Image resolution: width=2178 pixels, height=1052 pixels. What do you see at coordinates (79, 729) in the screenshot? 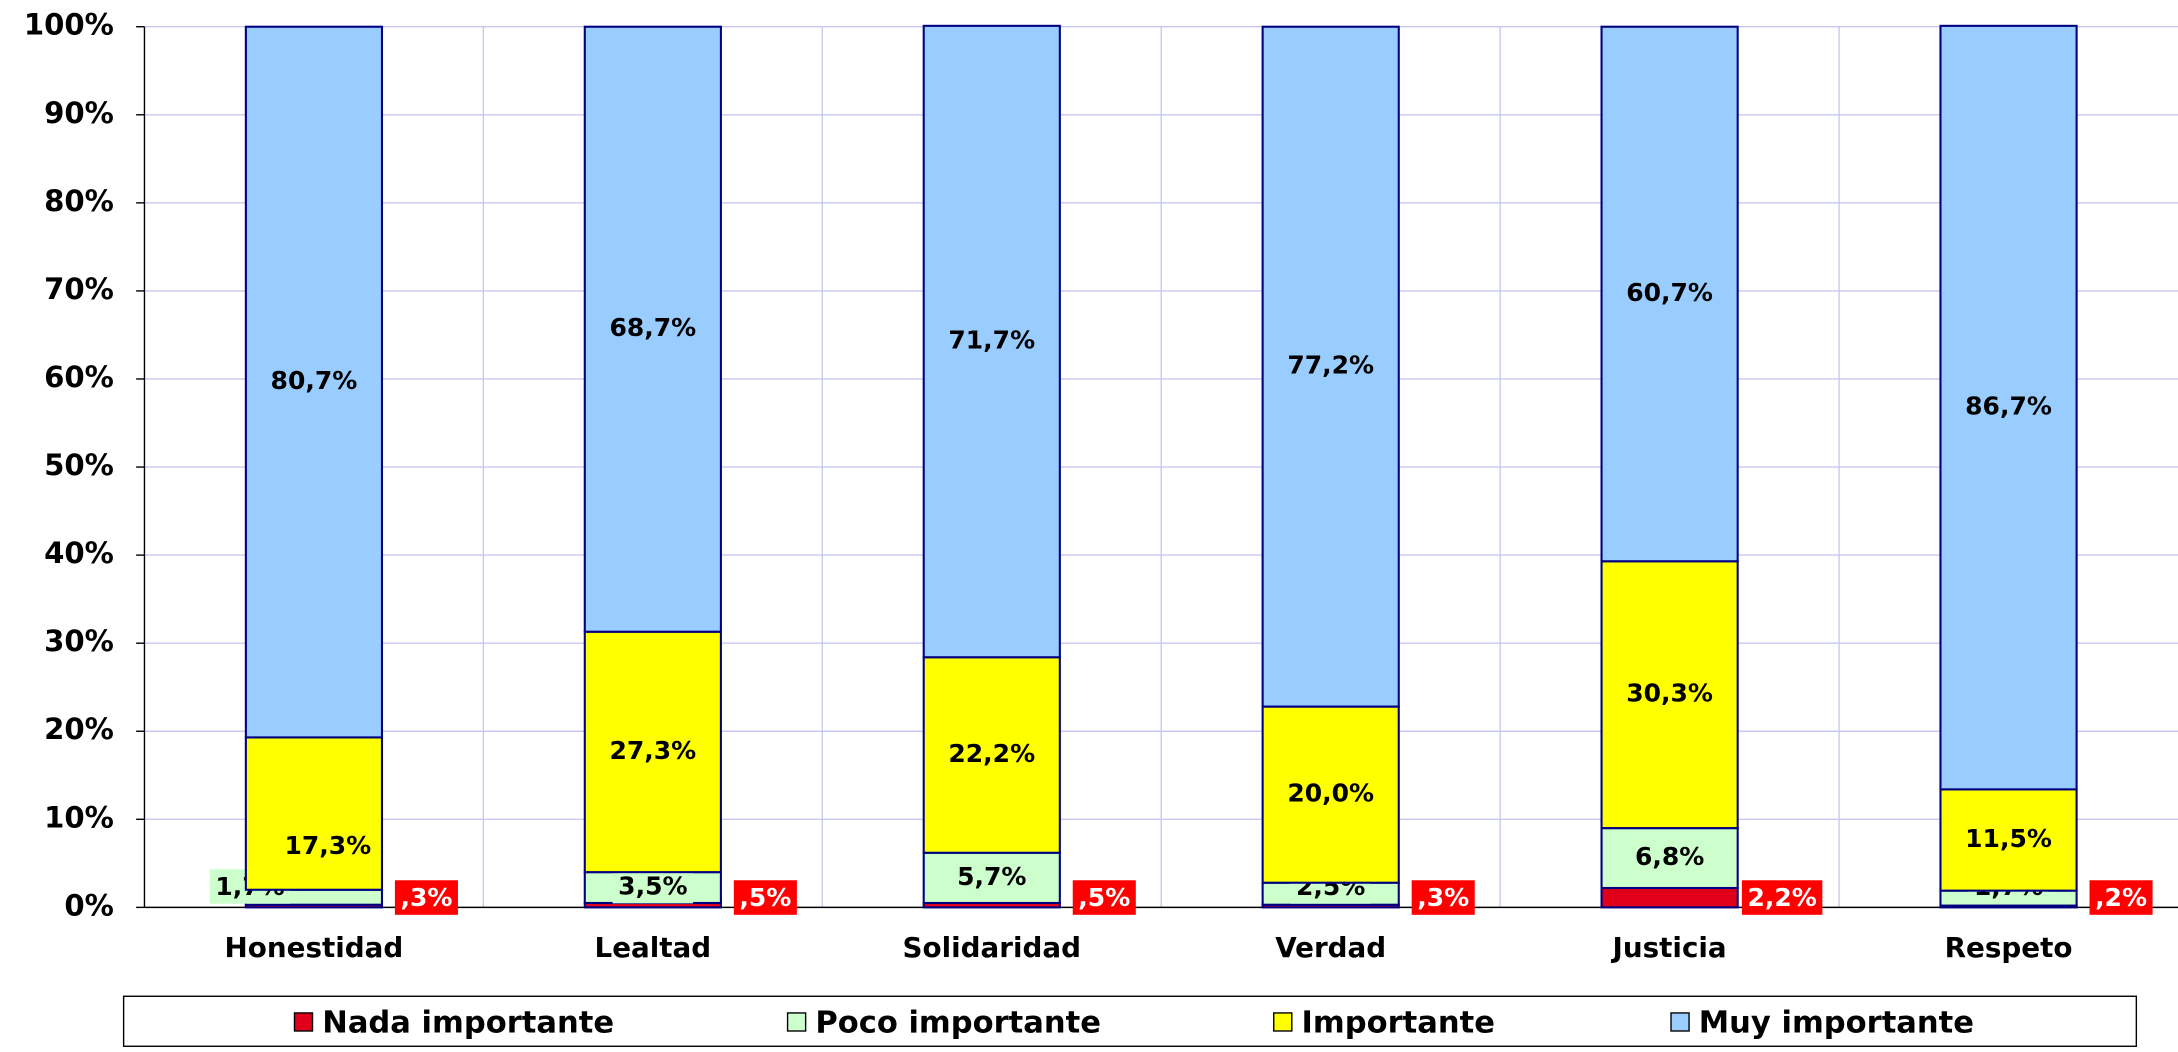
I see `y-tick-label: 20%` at bounding box center [79, 729].